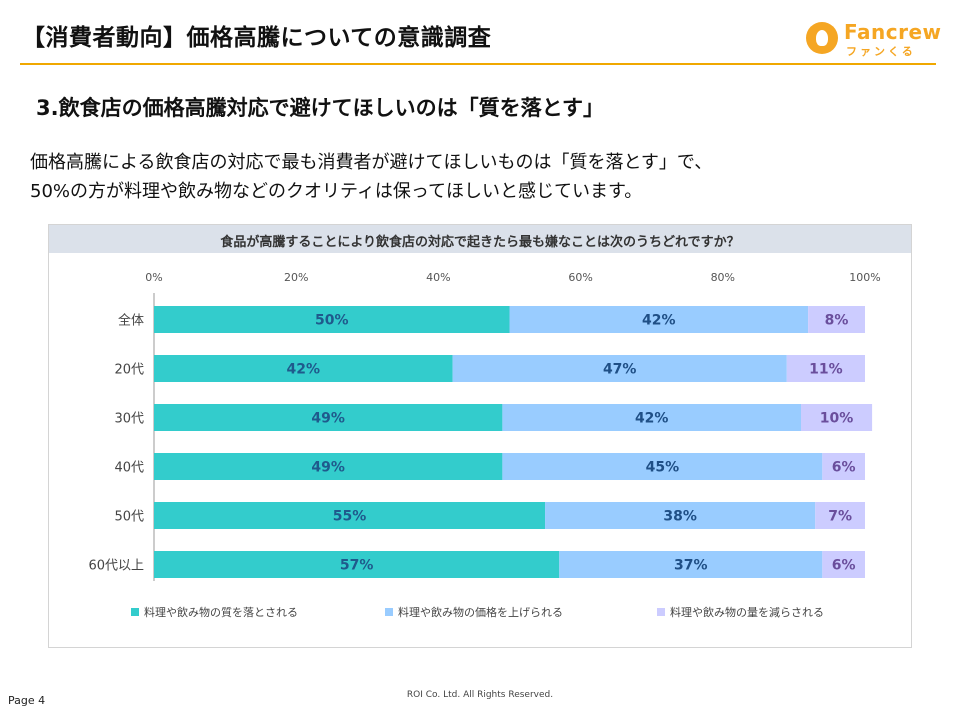 Image resolution: width=960 pixels, height=720 pixels. What do you see at coordinates (336, 191) in the screenshot?
I see `intro-line-2: 50%の方が料理や飲み物などのクオリティは保ってほしいと感じています。` at bounding box center [336, 191].